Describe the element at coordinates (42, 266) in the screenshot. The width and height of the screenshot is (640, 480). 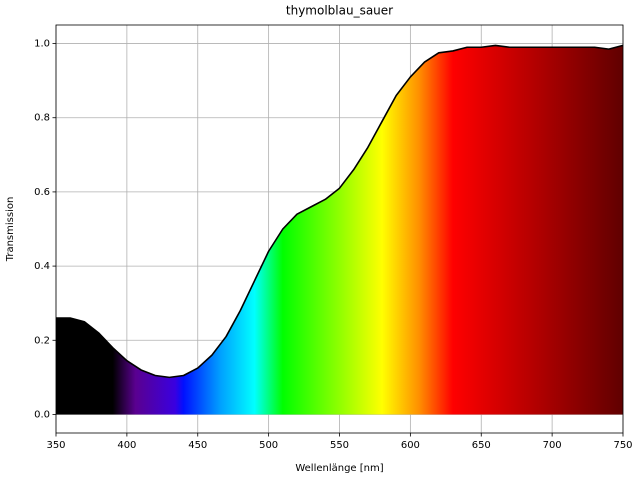
I see `y-tick-label: 0.4` at that location.